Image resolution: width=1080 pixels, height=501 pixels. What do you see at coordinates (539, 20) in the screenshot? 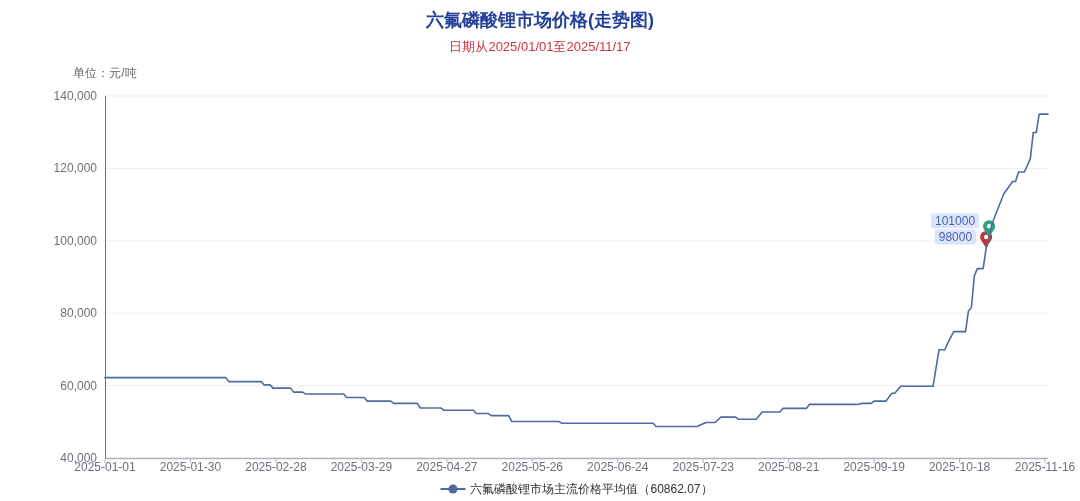
I see `chart-title: 六氟磷酸锂市场价格(走势图)` at bounding box center [539, 20].